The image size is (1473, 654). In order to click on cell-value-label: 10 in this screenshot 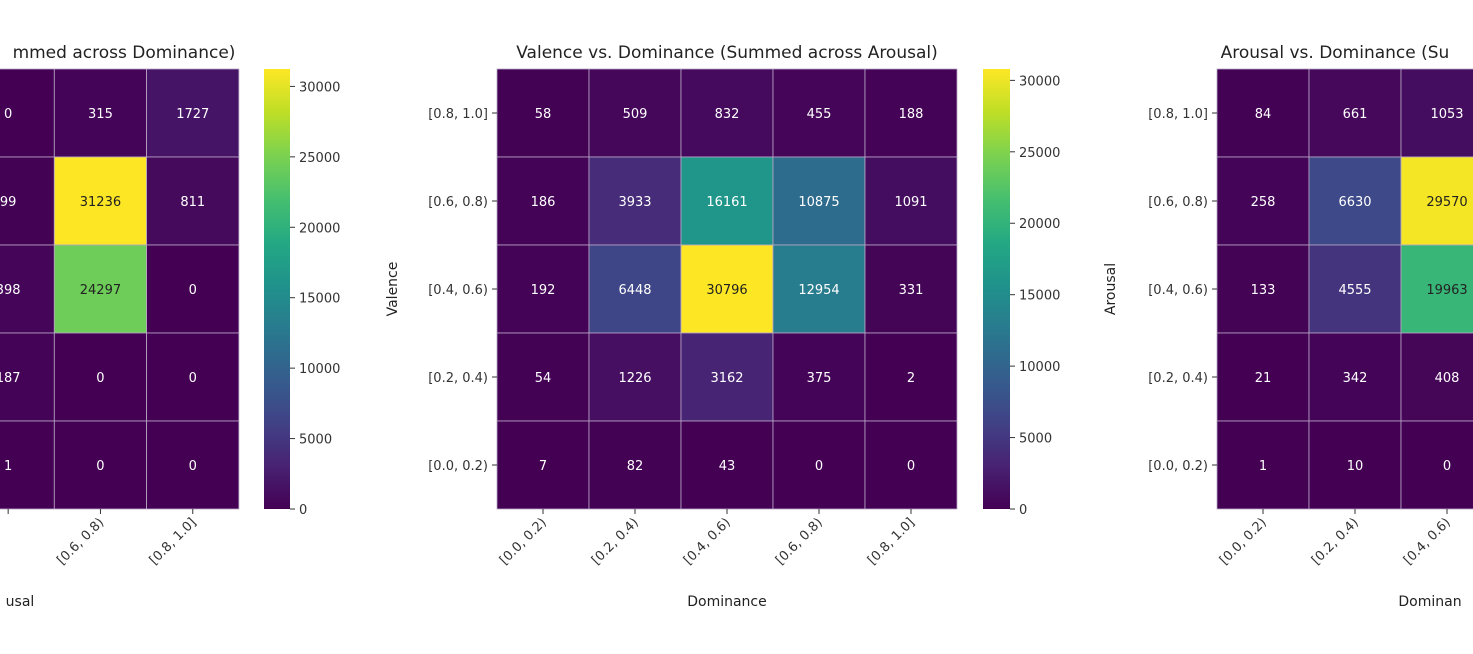, I will do `click(1355, 466)`.